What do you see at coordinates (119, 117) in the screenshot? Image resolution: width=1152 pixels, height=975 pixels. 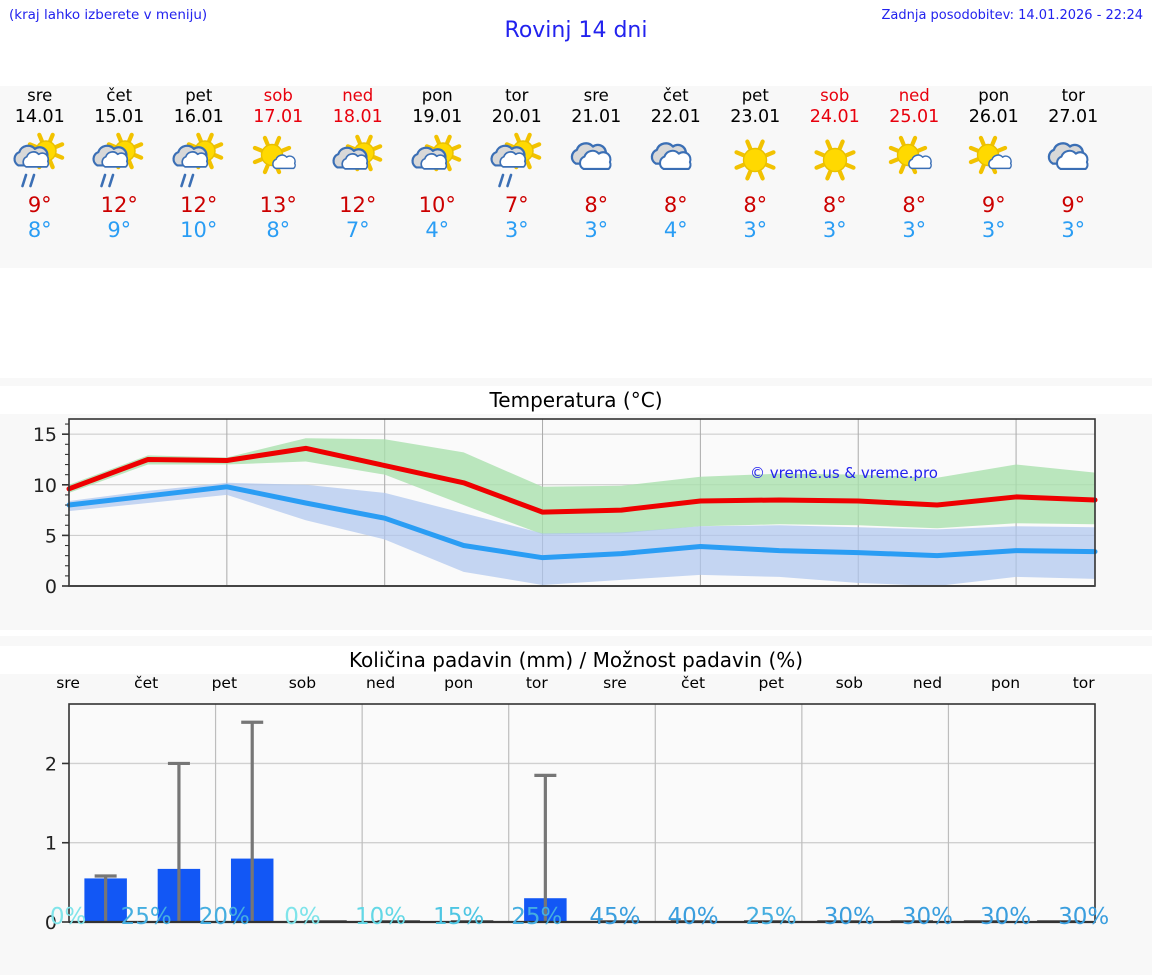 I see `forecast-day-date: 15.01` at bounding box center [119, 117].